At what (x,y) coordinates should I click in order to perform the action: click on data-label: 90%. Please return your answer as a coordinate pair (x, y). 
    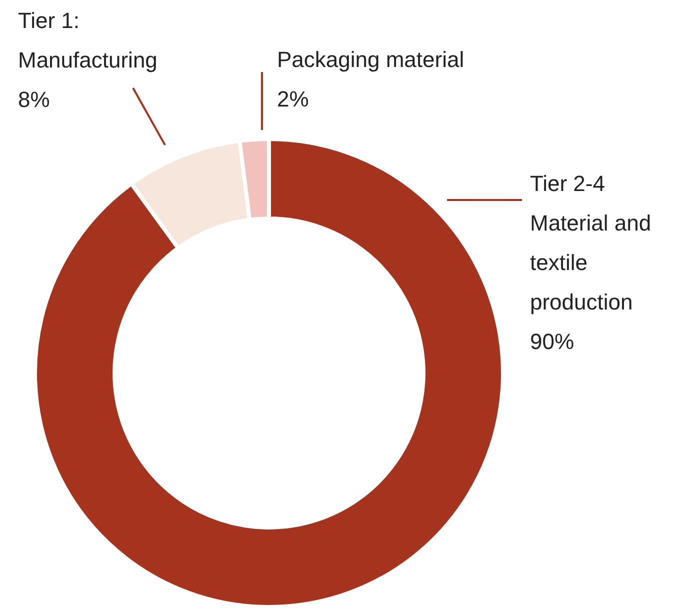
    Looking at the image, I should click on (552, 341).